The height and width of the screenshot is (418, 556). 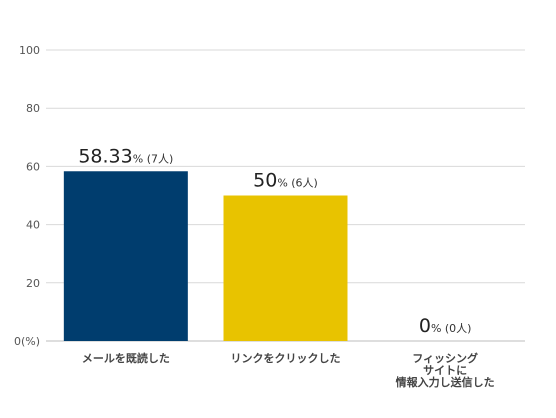 I want to click on category-label-3: 情報入力し送信した, so click(x=445, y=382).